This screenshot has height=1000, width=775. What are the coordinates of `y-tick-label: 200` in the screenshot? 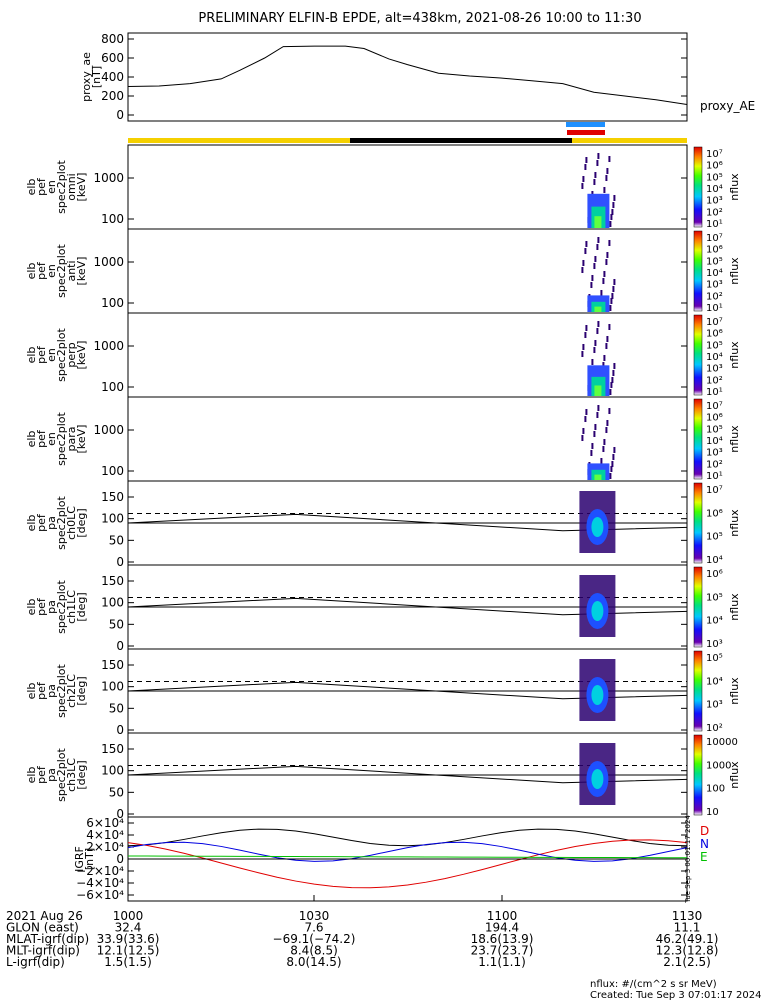 It's located at (112, 96).